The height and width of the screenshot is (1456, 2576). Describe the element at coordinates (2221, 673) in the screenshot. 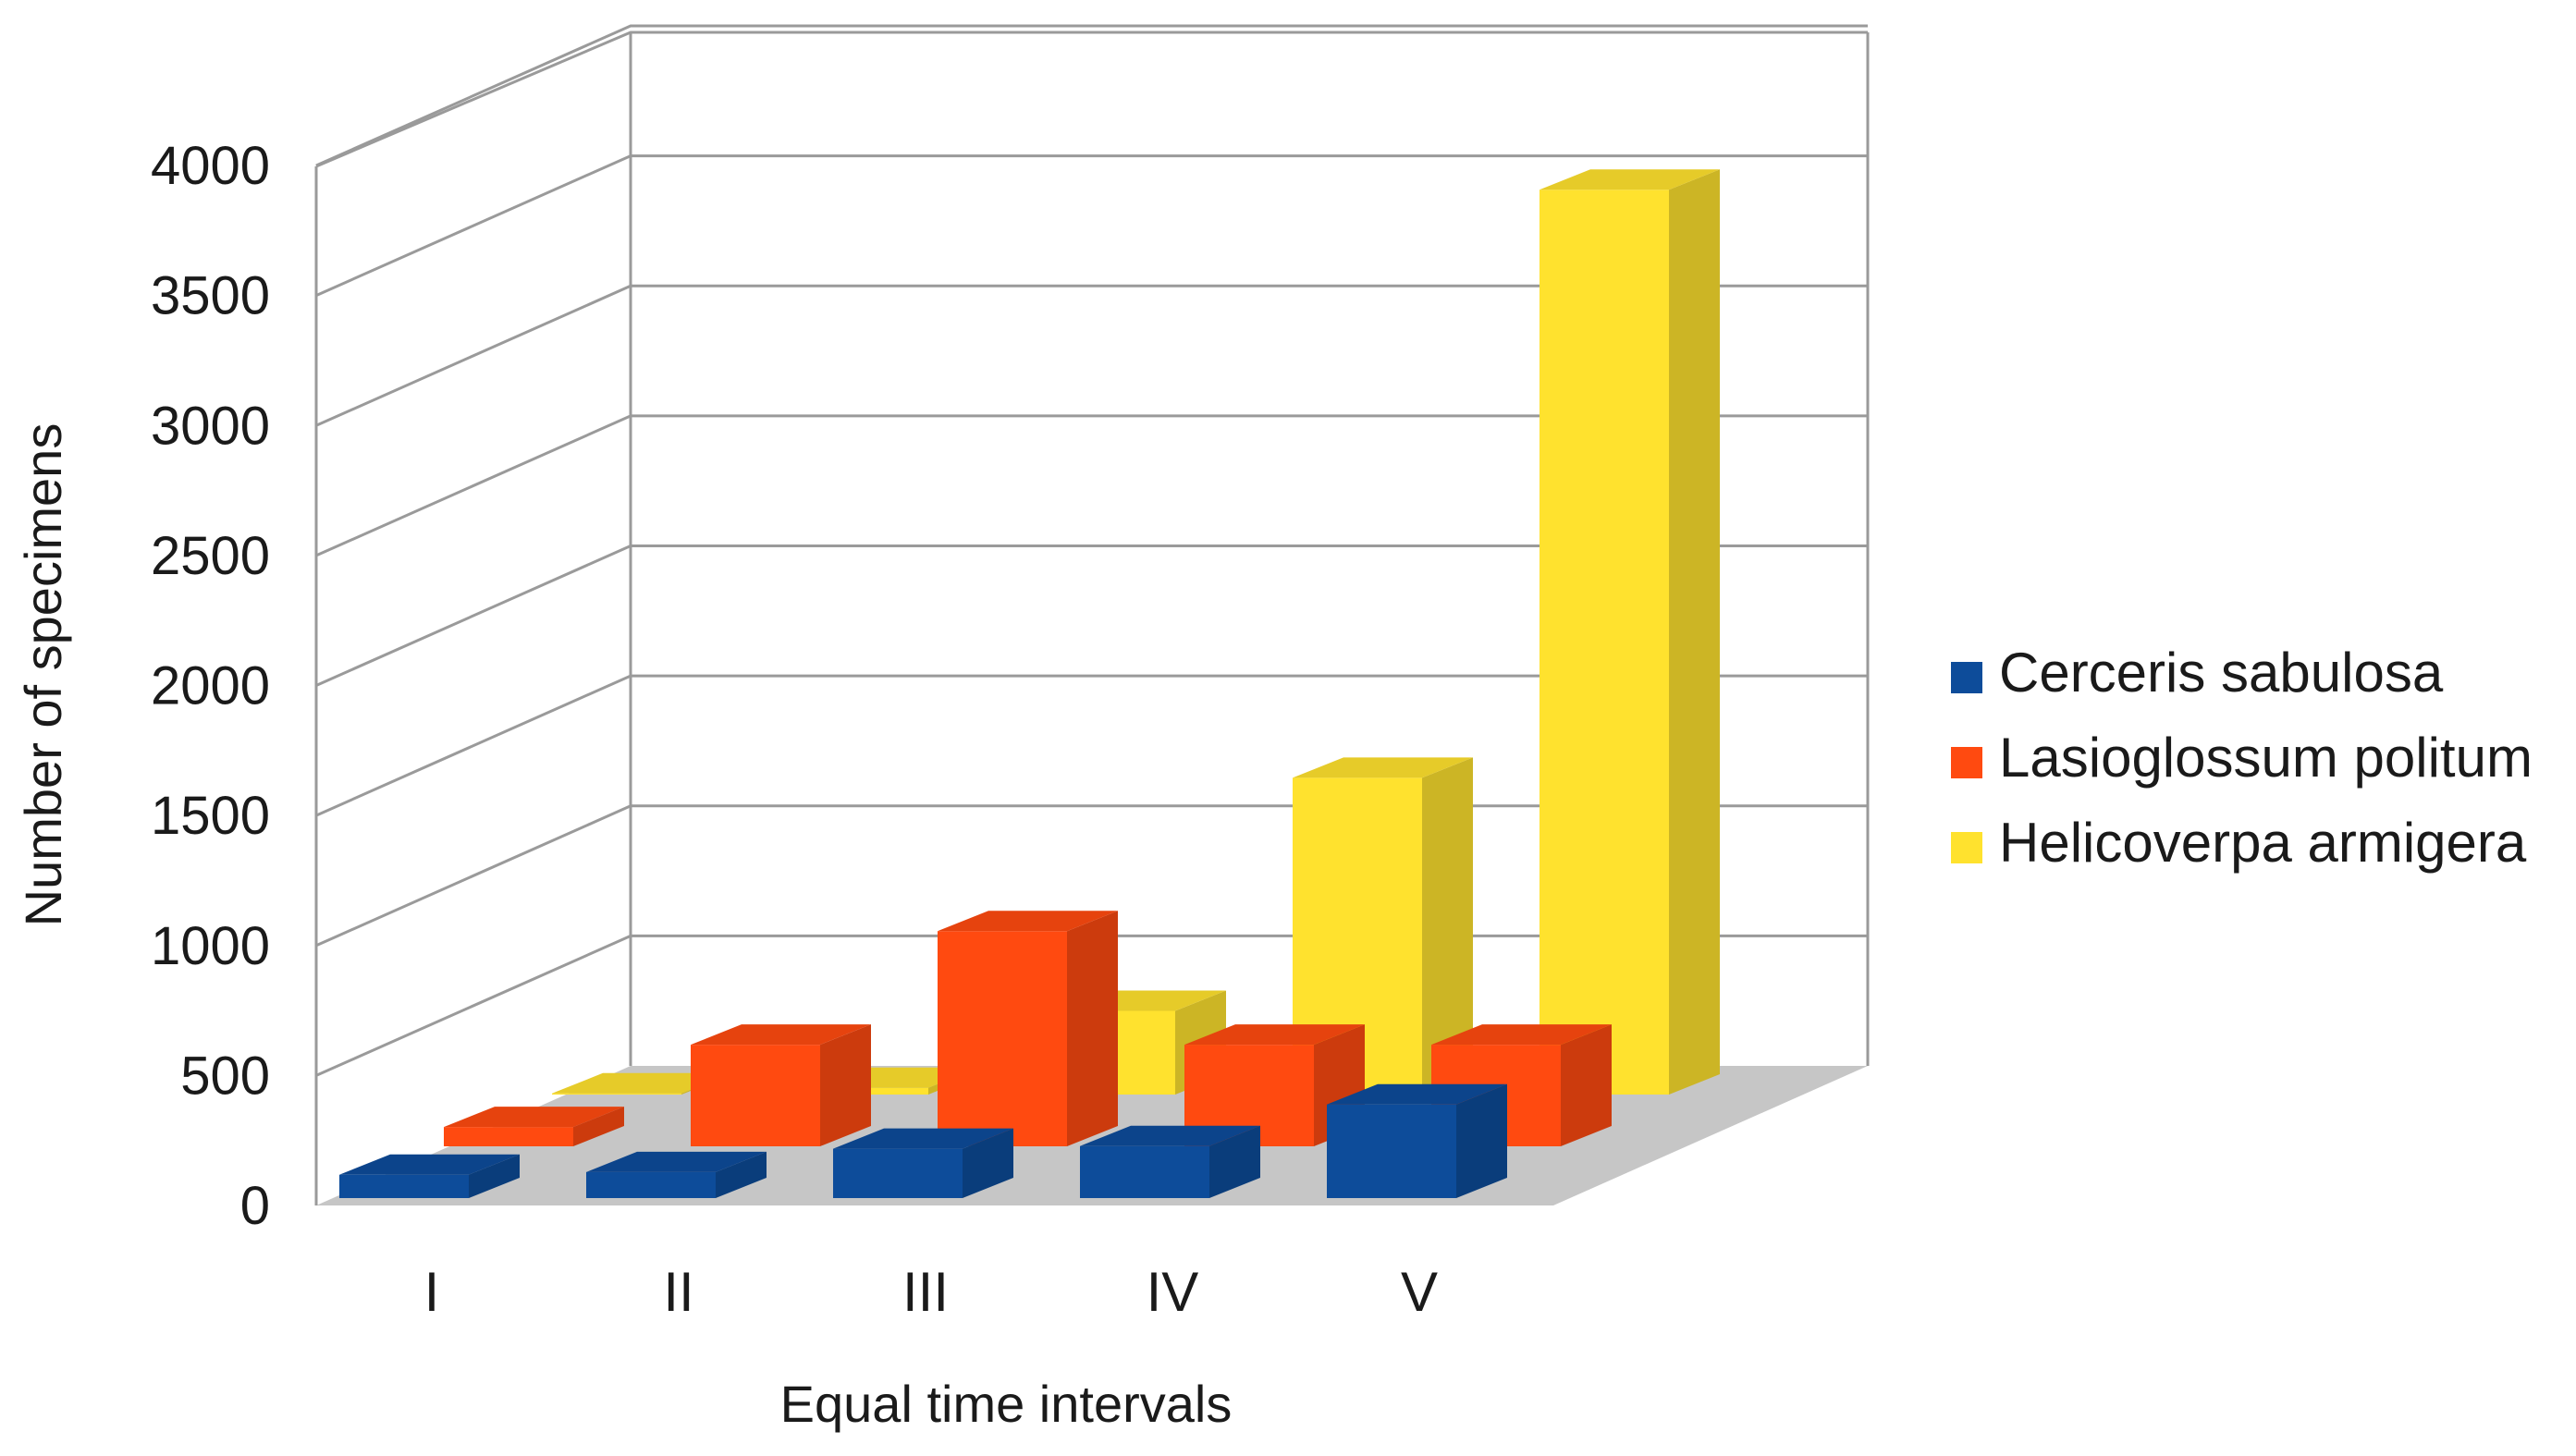

I see `legend-label: Cerceris sabulosa` at that location.